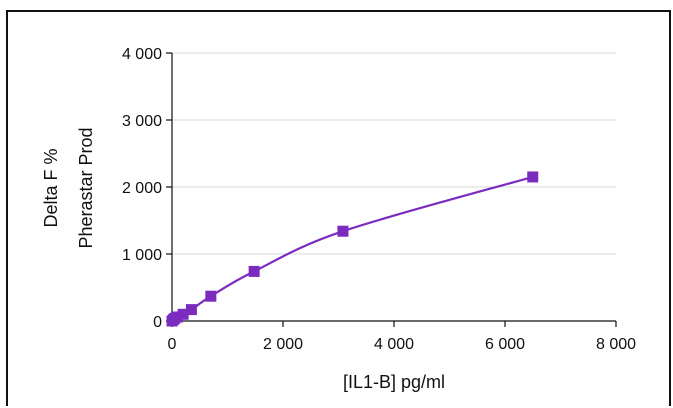 Image resolution: width=673 pixels, height=408 pixels. What do you see at coordinates (142, 121) in the screenshot?
I see `y-tick-label-3: 3 000` at bounding box center [142, 121].